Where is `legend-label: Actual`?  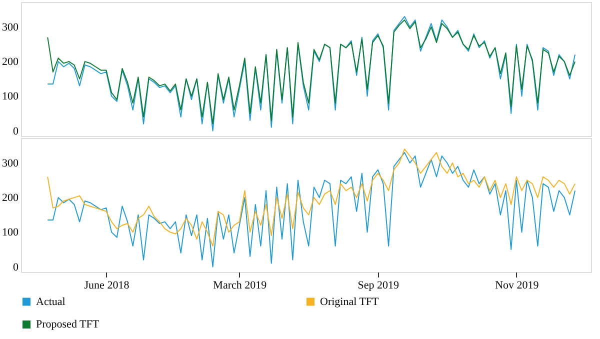
legend-label: Actual is located at coordinates (51, 302).